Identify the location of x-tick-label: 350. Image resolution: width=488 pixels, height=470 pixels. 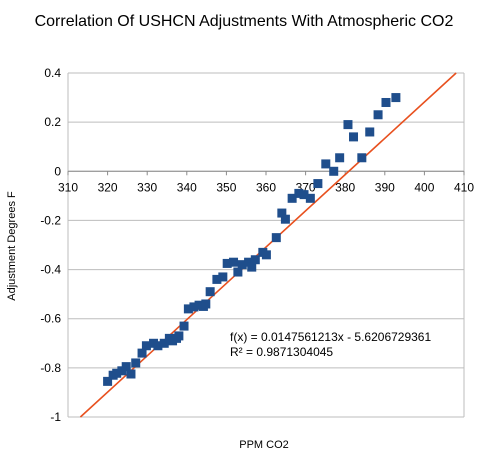
(226, 187).